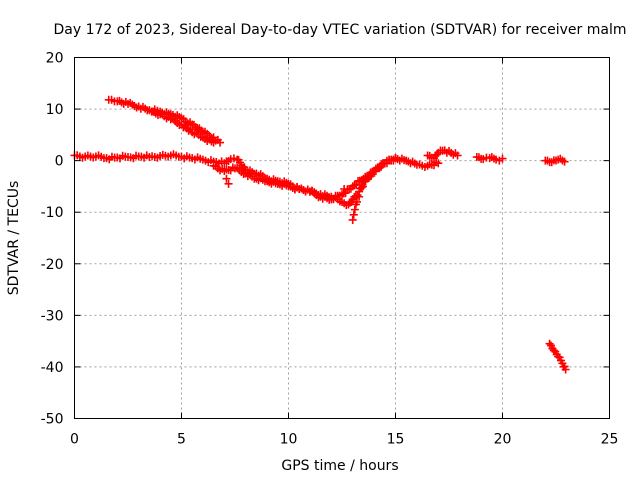 The image size is (640, 480). What do you see at coordinates (557, 356) in the screenshot?
I see `series-segment-22h-drop` at bounding box center [557, 356].